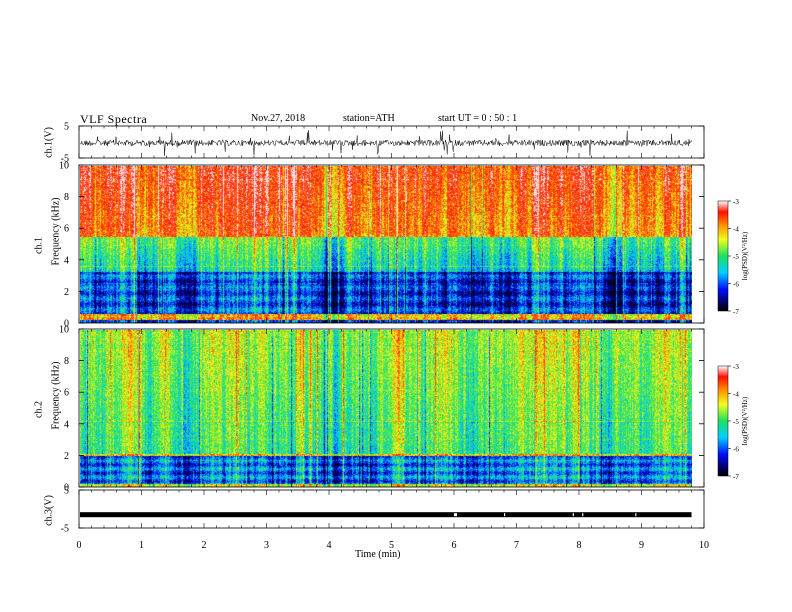 This screenshot has width=792, height=612. I want to click on x-tick-label: 0, so click(79, 545).